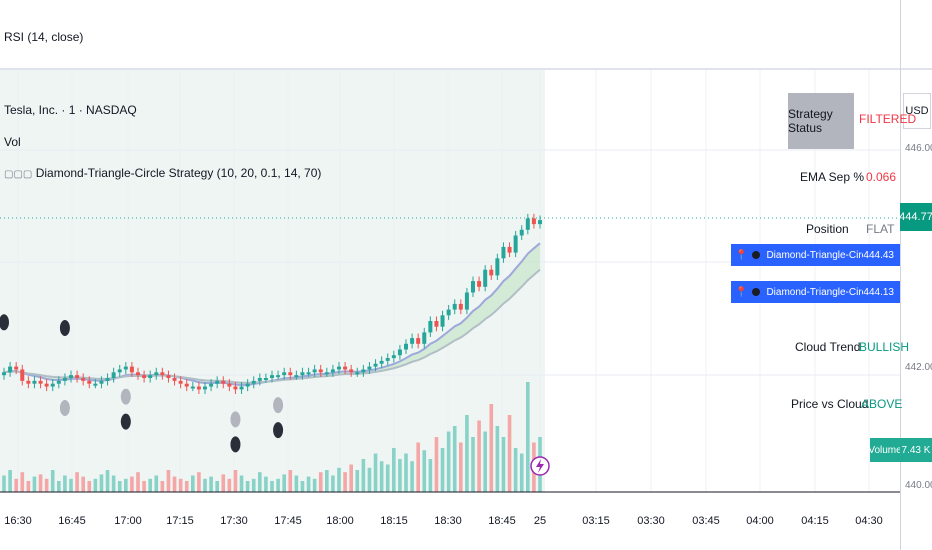 The width and height of the screenshot is (932, 550). What do you see at coordinates (272, 437) in the screenshot?
I see `volume-bars` at bounding box center [272, 437].